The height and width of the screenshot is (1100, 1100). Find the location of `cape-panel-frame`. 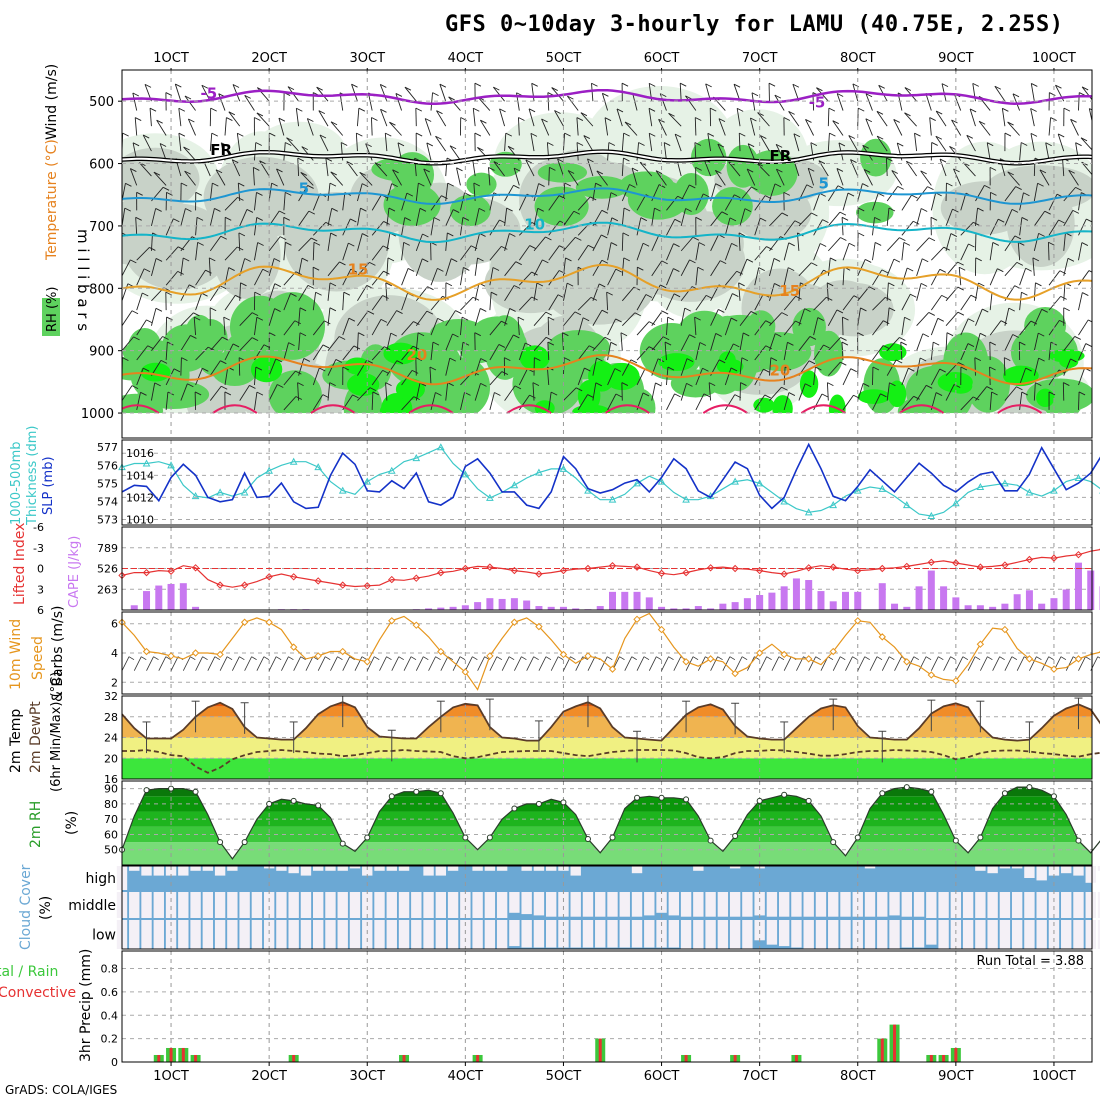

cape-panel-frame is located at coordinates (607, 568).